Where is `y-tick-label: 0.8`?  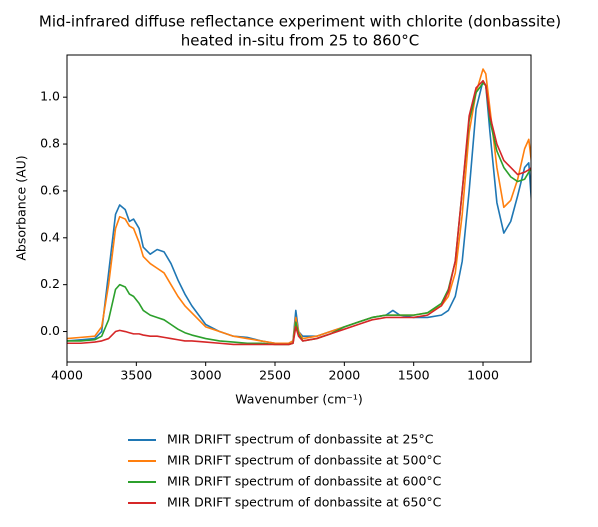 y-tick-label: 0.8 is located at coordinates (50, 143).